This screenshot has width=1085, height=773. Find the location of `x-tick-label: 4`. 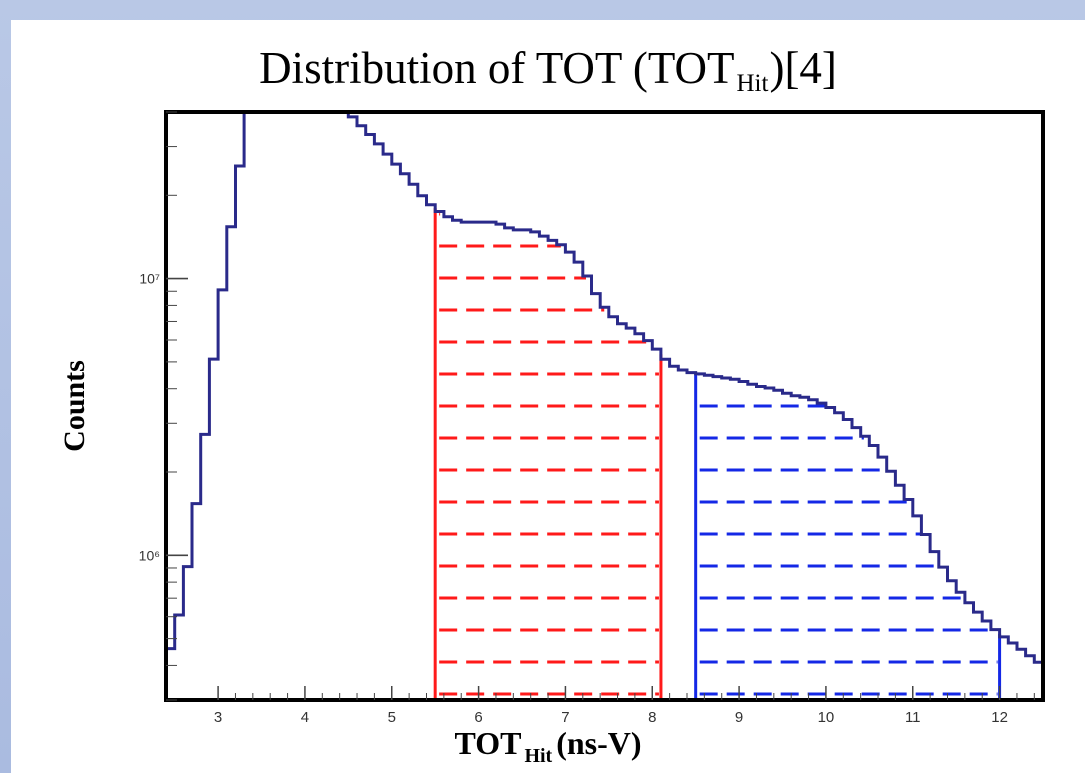

x-tick-label: 4 is located at coordinates (305, 717).